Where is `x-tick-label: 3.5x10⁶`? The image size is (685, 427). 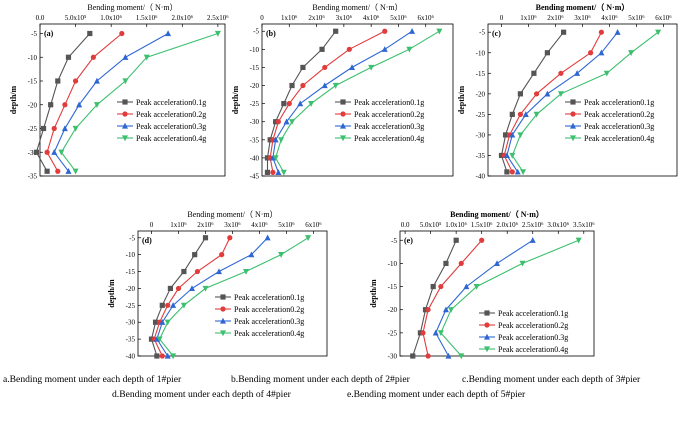 x-tick-label: 3.5x10⁶ is located at coordinates (584, 225).